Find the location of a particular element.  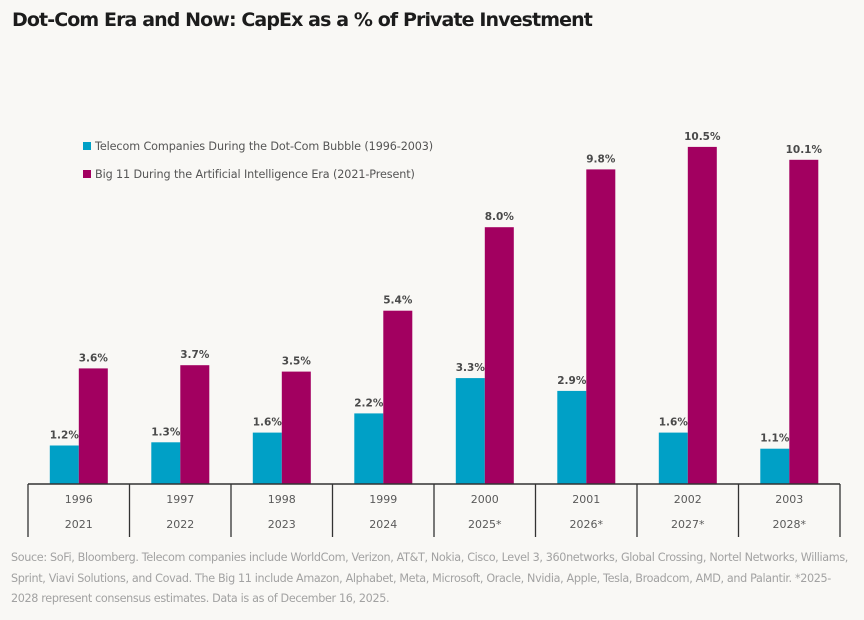

x-tick-label-dotcom-year: 2002 is located at coordinates (688, 499).